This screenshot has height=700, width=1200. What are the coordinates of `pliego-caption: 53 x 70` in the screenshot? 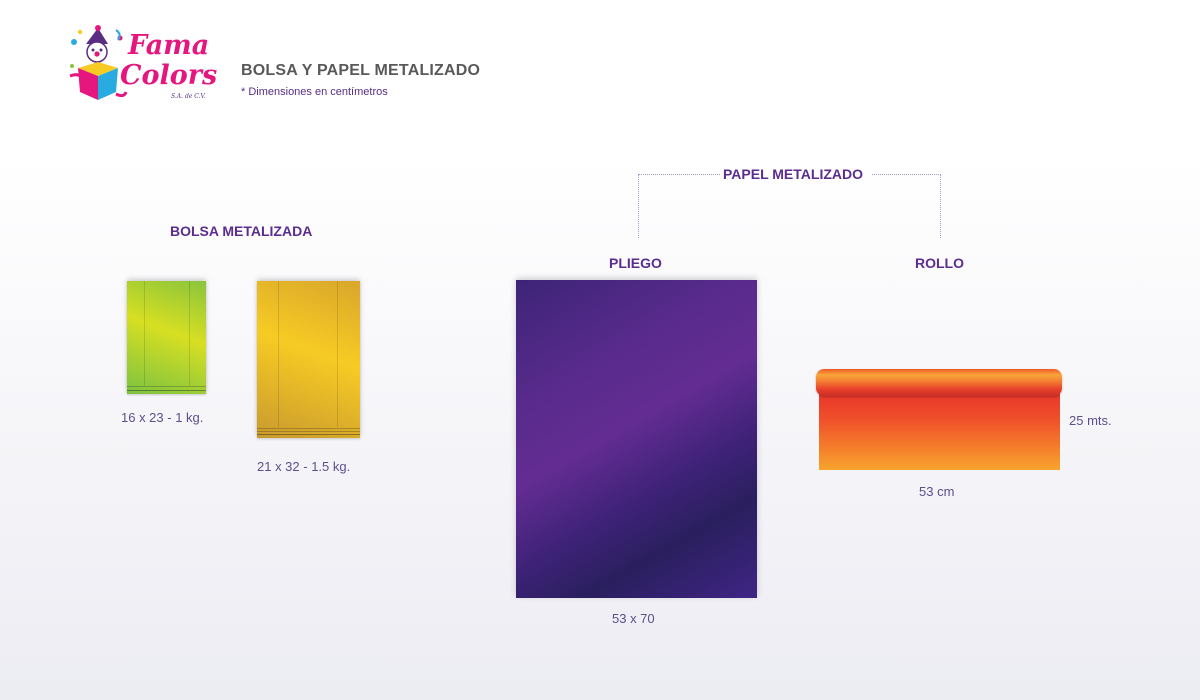 It's located at (633, 618).